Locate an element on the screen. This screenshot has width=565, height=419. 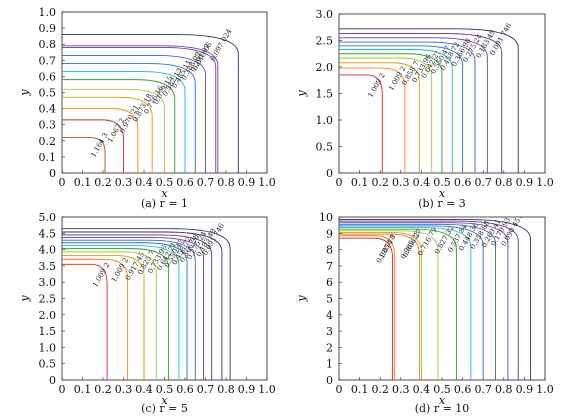
panel-caption: (a) r = 1 is located at coordinates (164, 203).